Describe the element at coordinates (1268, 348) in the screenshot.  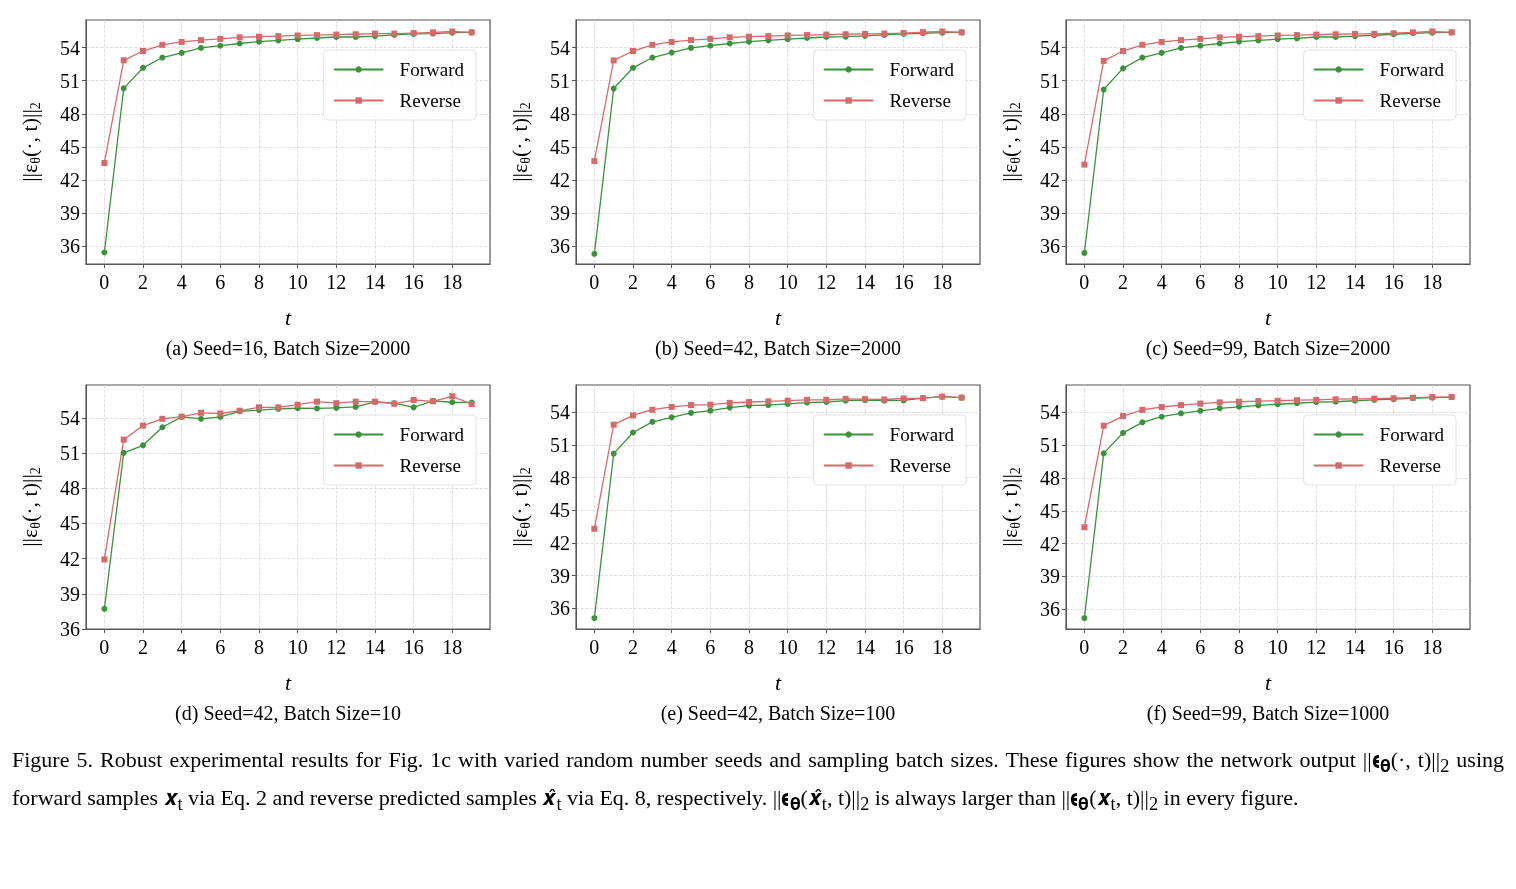
I see `text: (c) Seed=99, Batch Size=2000` at that location.